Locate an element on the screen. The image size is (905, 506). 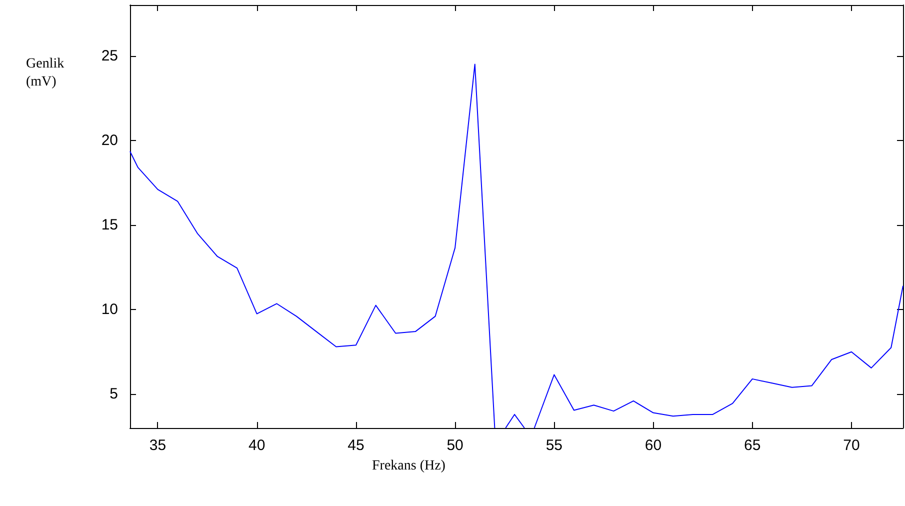
y-axis-title: Genlik (mV) is located at coordinates (45, 73).